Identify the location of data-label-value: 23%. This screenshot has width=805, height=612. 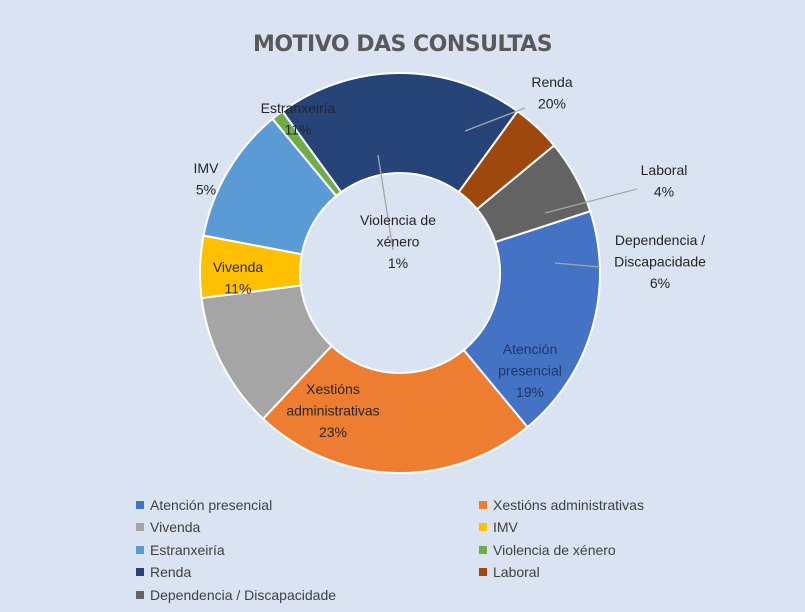
(333, 432).